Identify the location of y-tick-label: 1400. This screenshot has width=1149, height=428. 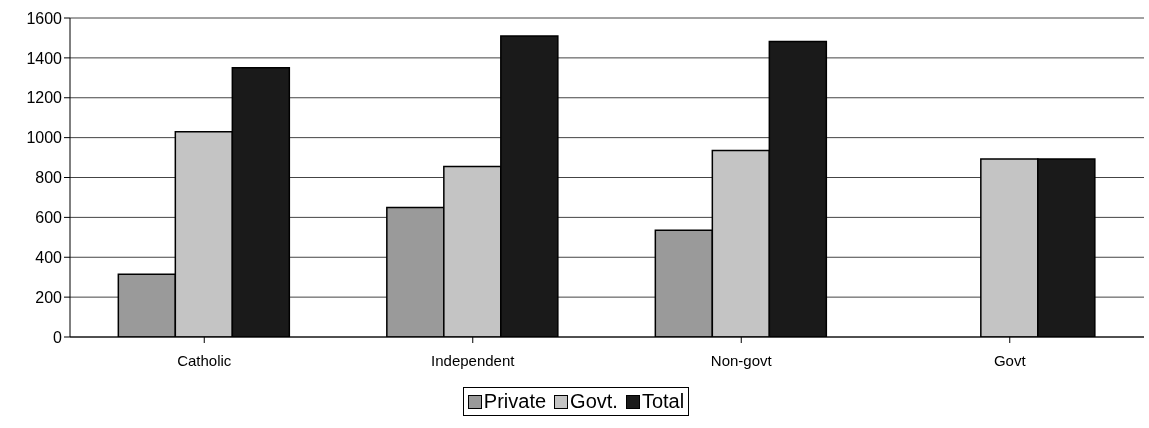
(44, 58).